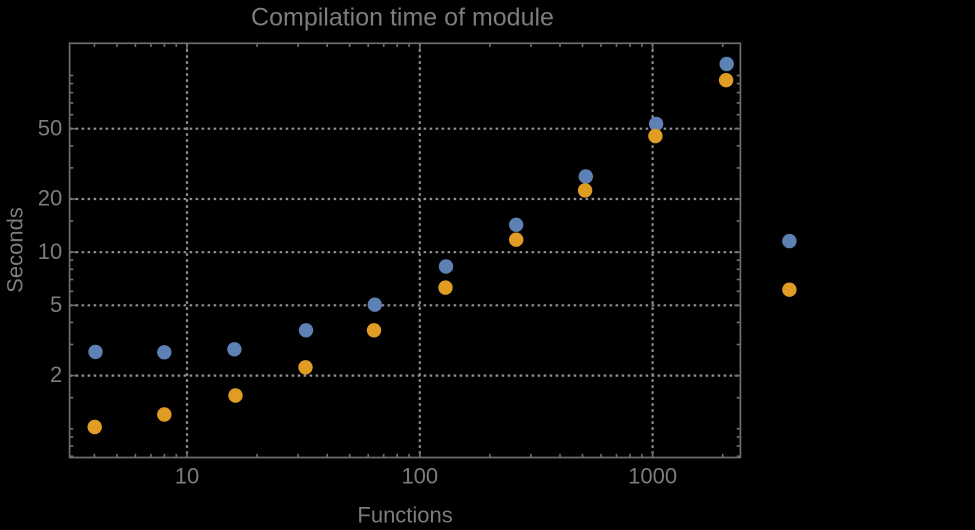 The height and width of the screenshot is (530, 975). Describe the element at coordinates (50, 127) in the screenshot. I see `svg-text: 50` at that location.